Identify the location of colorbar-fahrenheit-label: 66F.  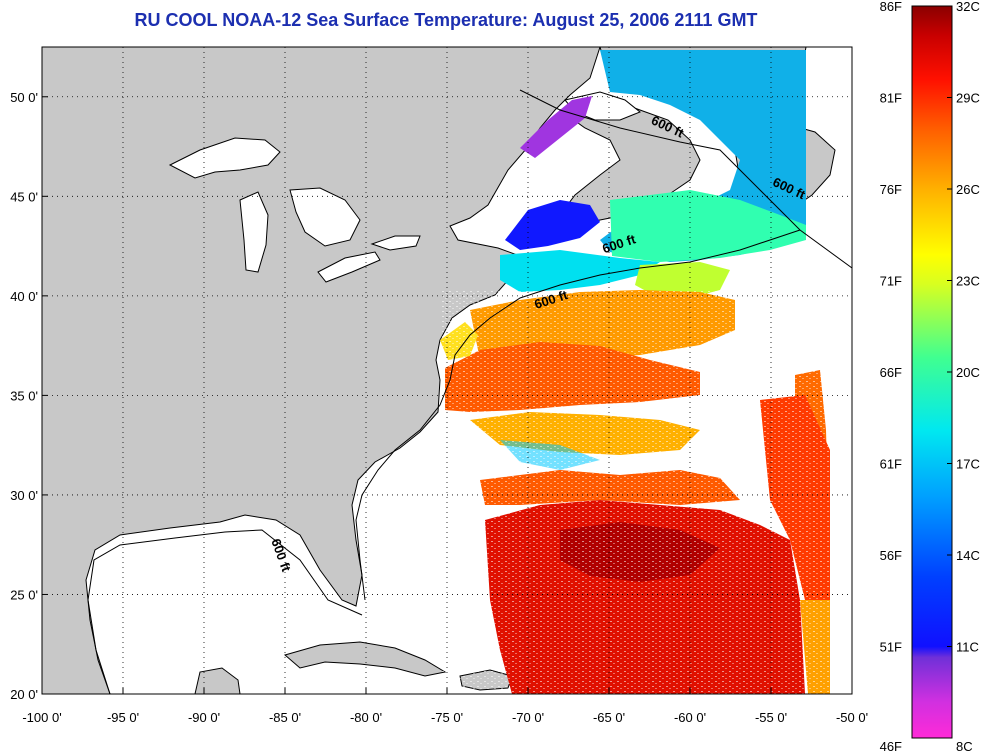
(891, 372).